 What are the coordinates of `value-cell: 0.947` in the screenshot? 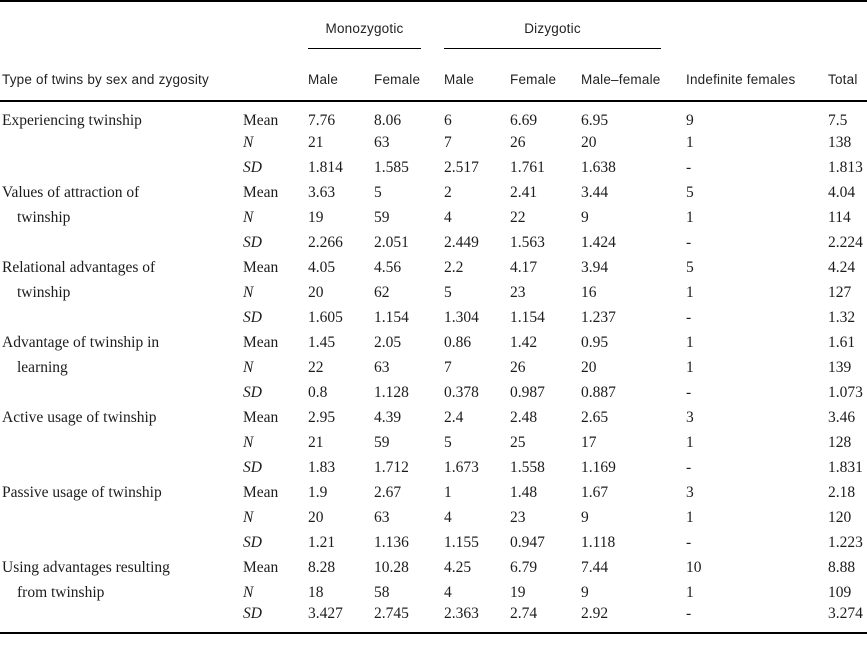 It's located at (527, 542).